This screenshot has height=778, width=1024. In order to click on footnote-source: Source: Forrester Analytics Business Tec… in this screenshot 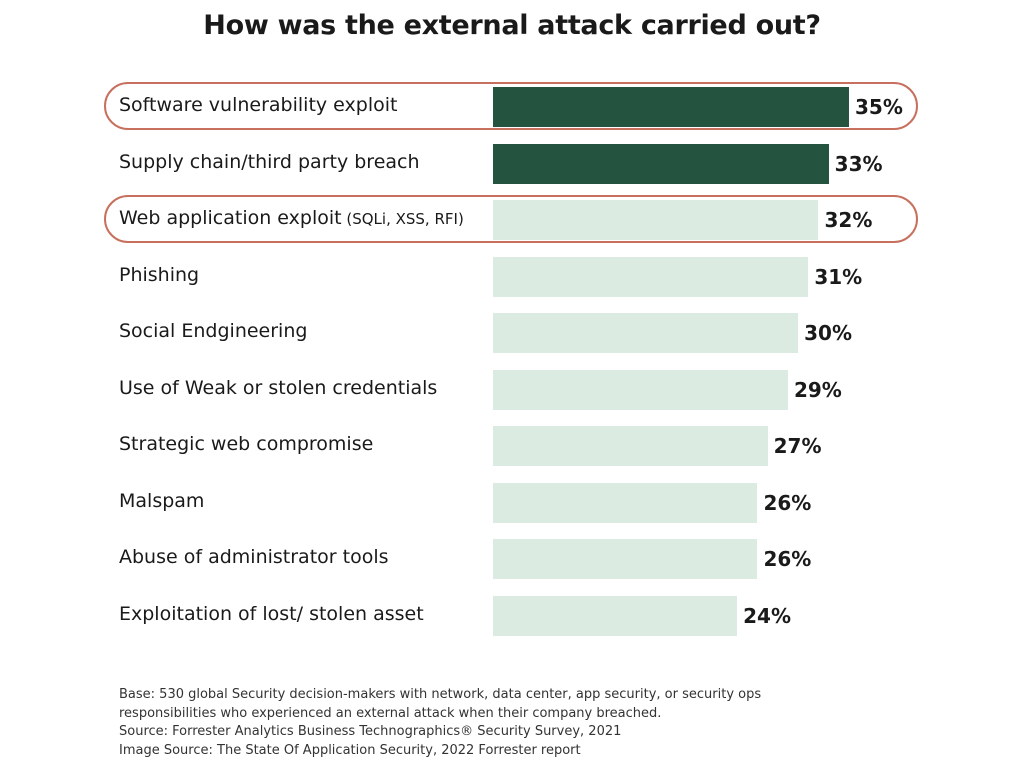, I will do `click(370, 731)`.